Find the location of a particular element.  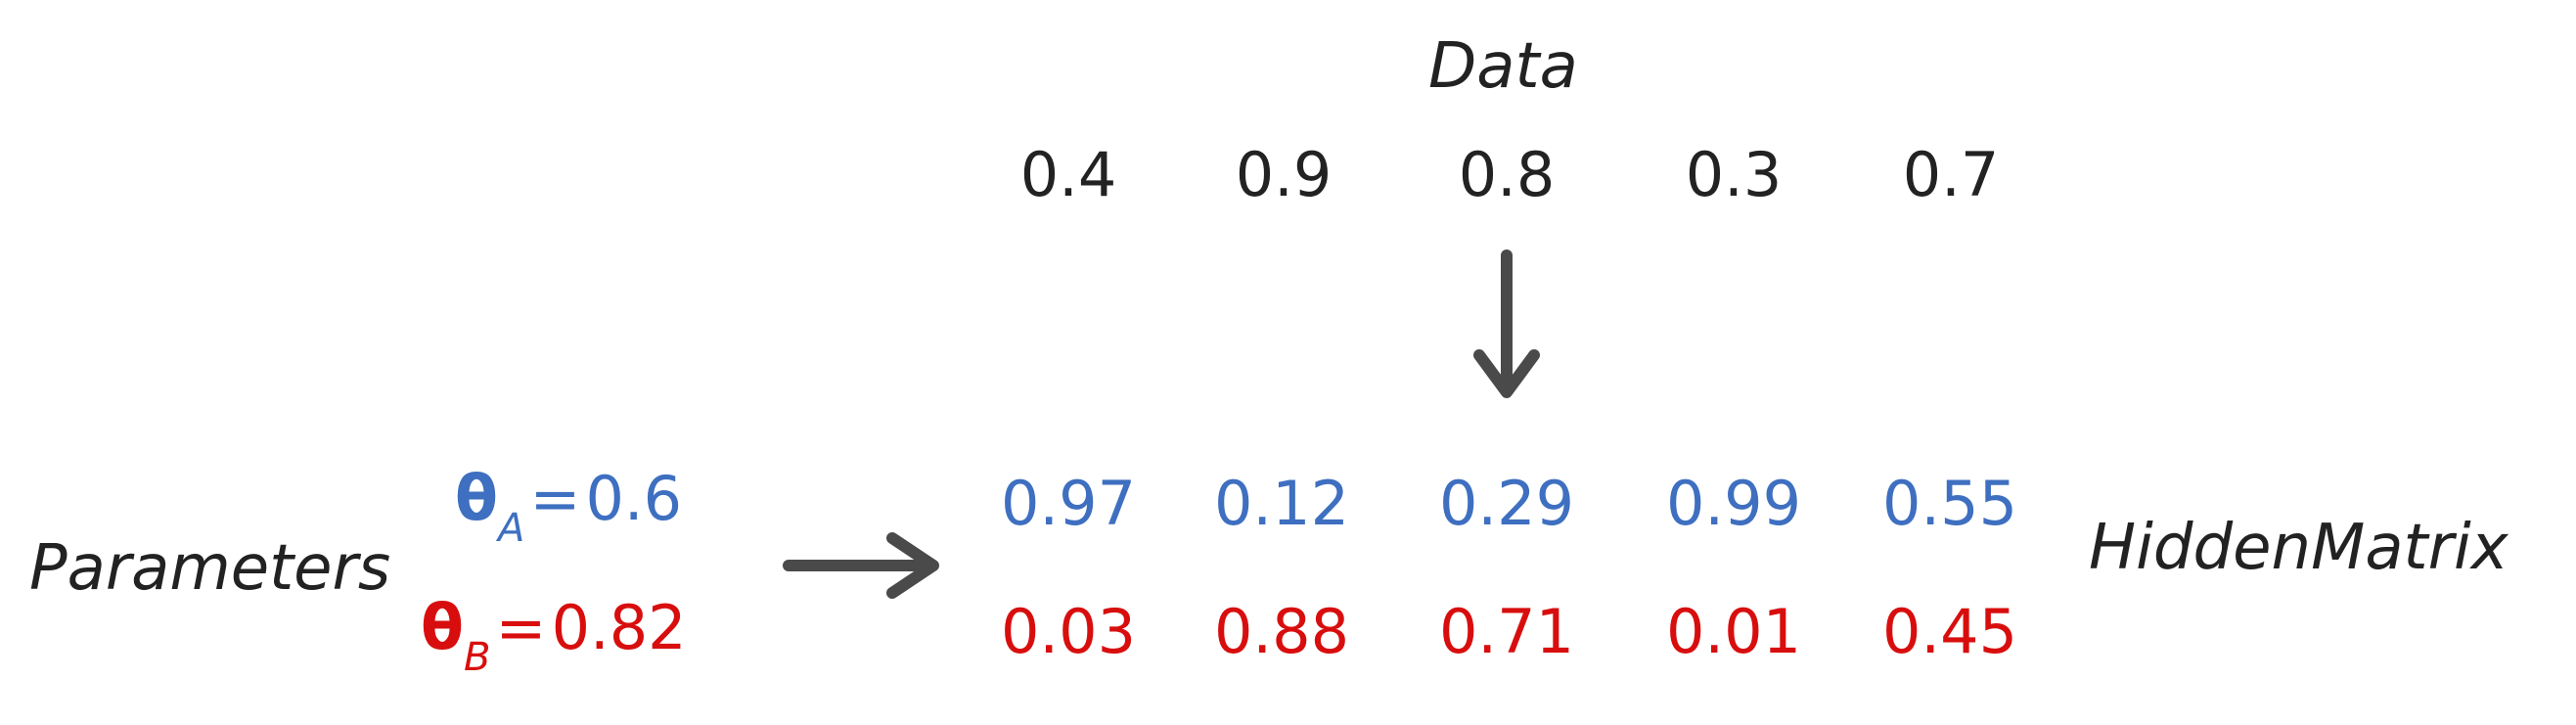

right-arrow-icon is located at coordinates (861, 565).